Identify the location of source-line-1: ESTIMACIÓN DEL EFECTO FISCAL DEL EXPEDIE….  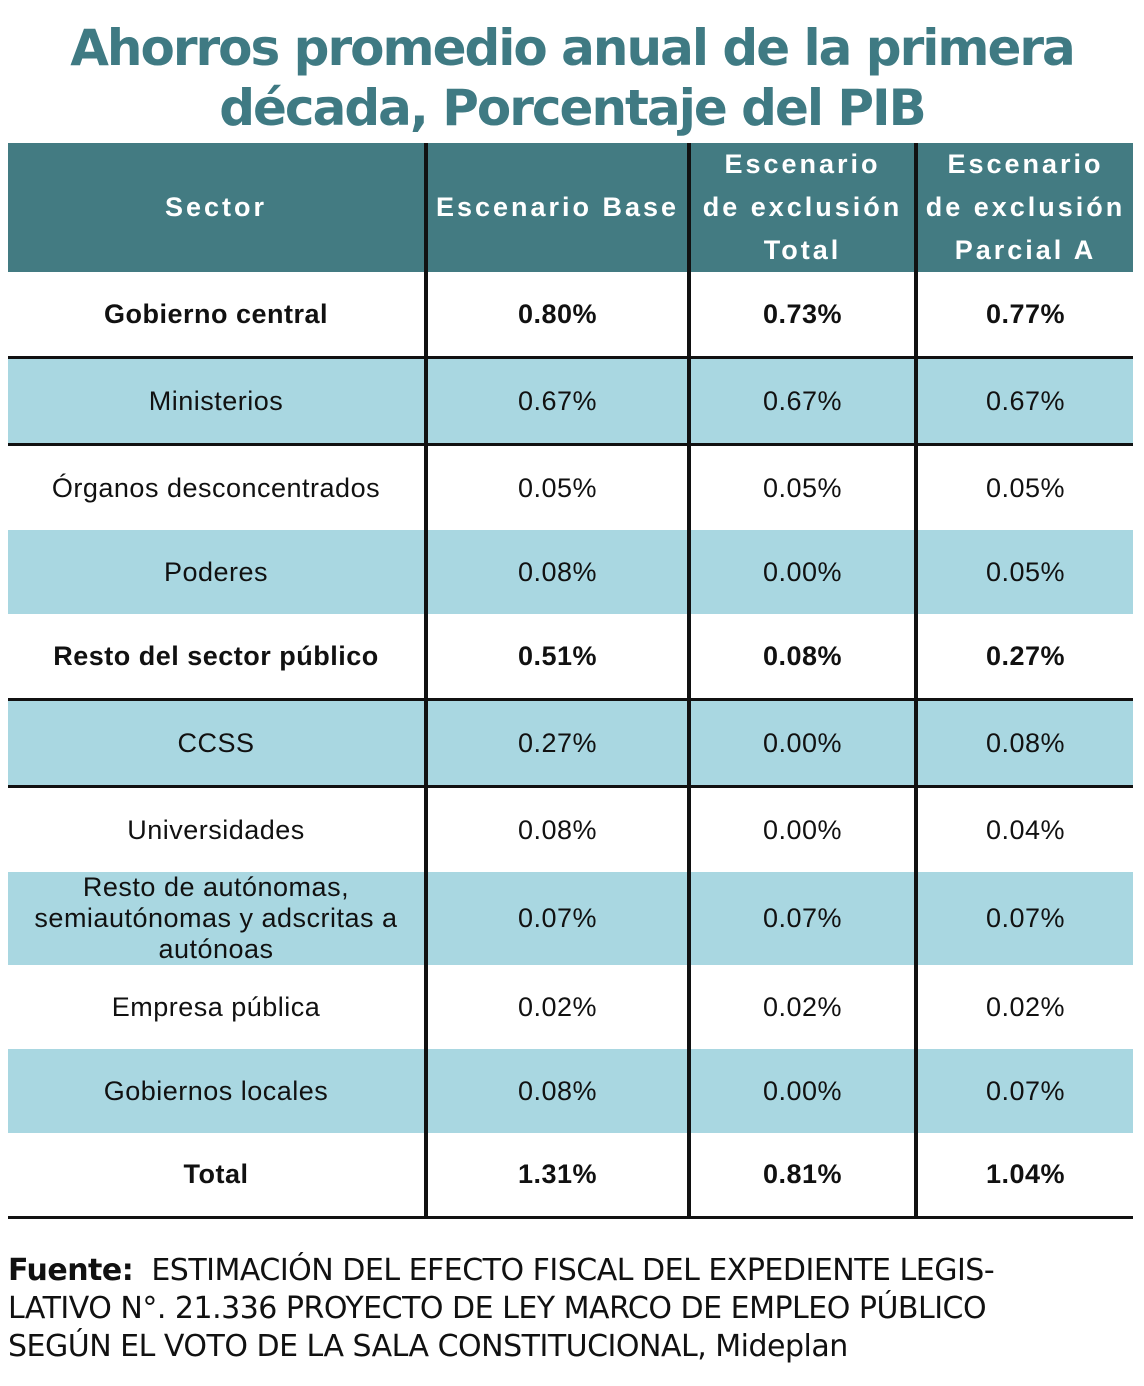
(573, 1270).